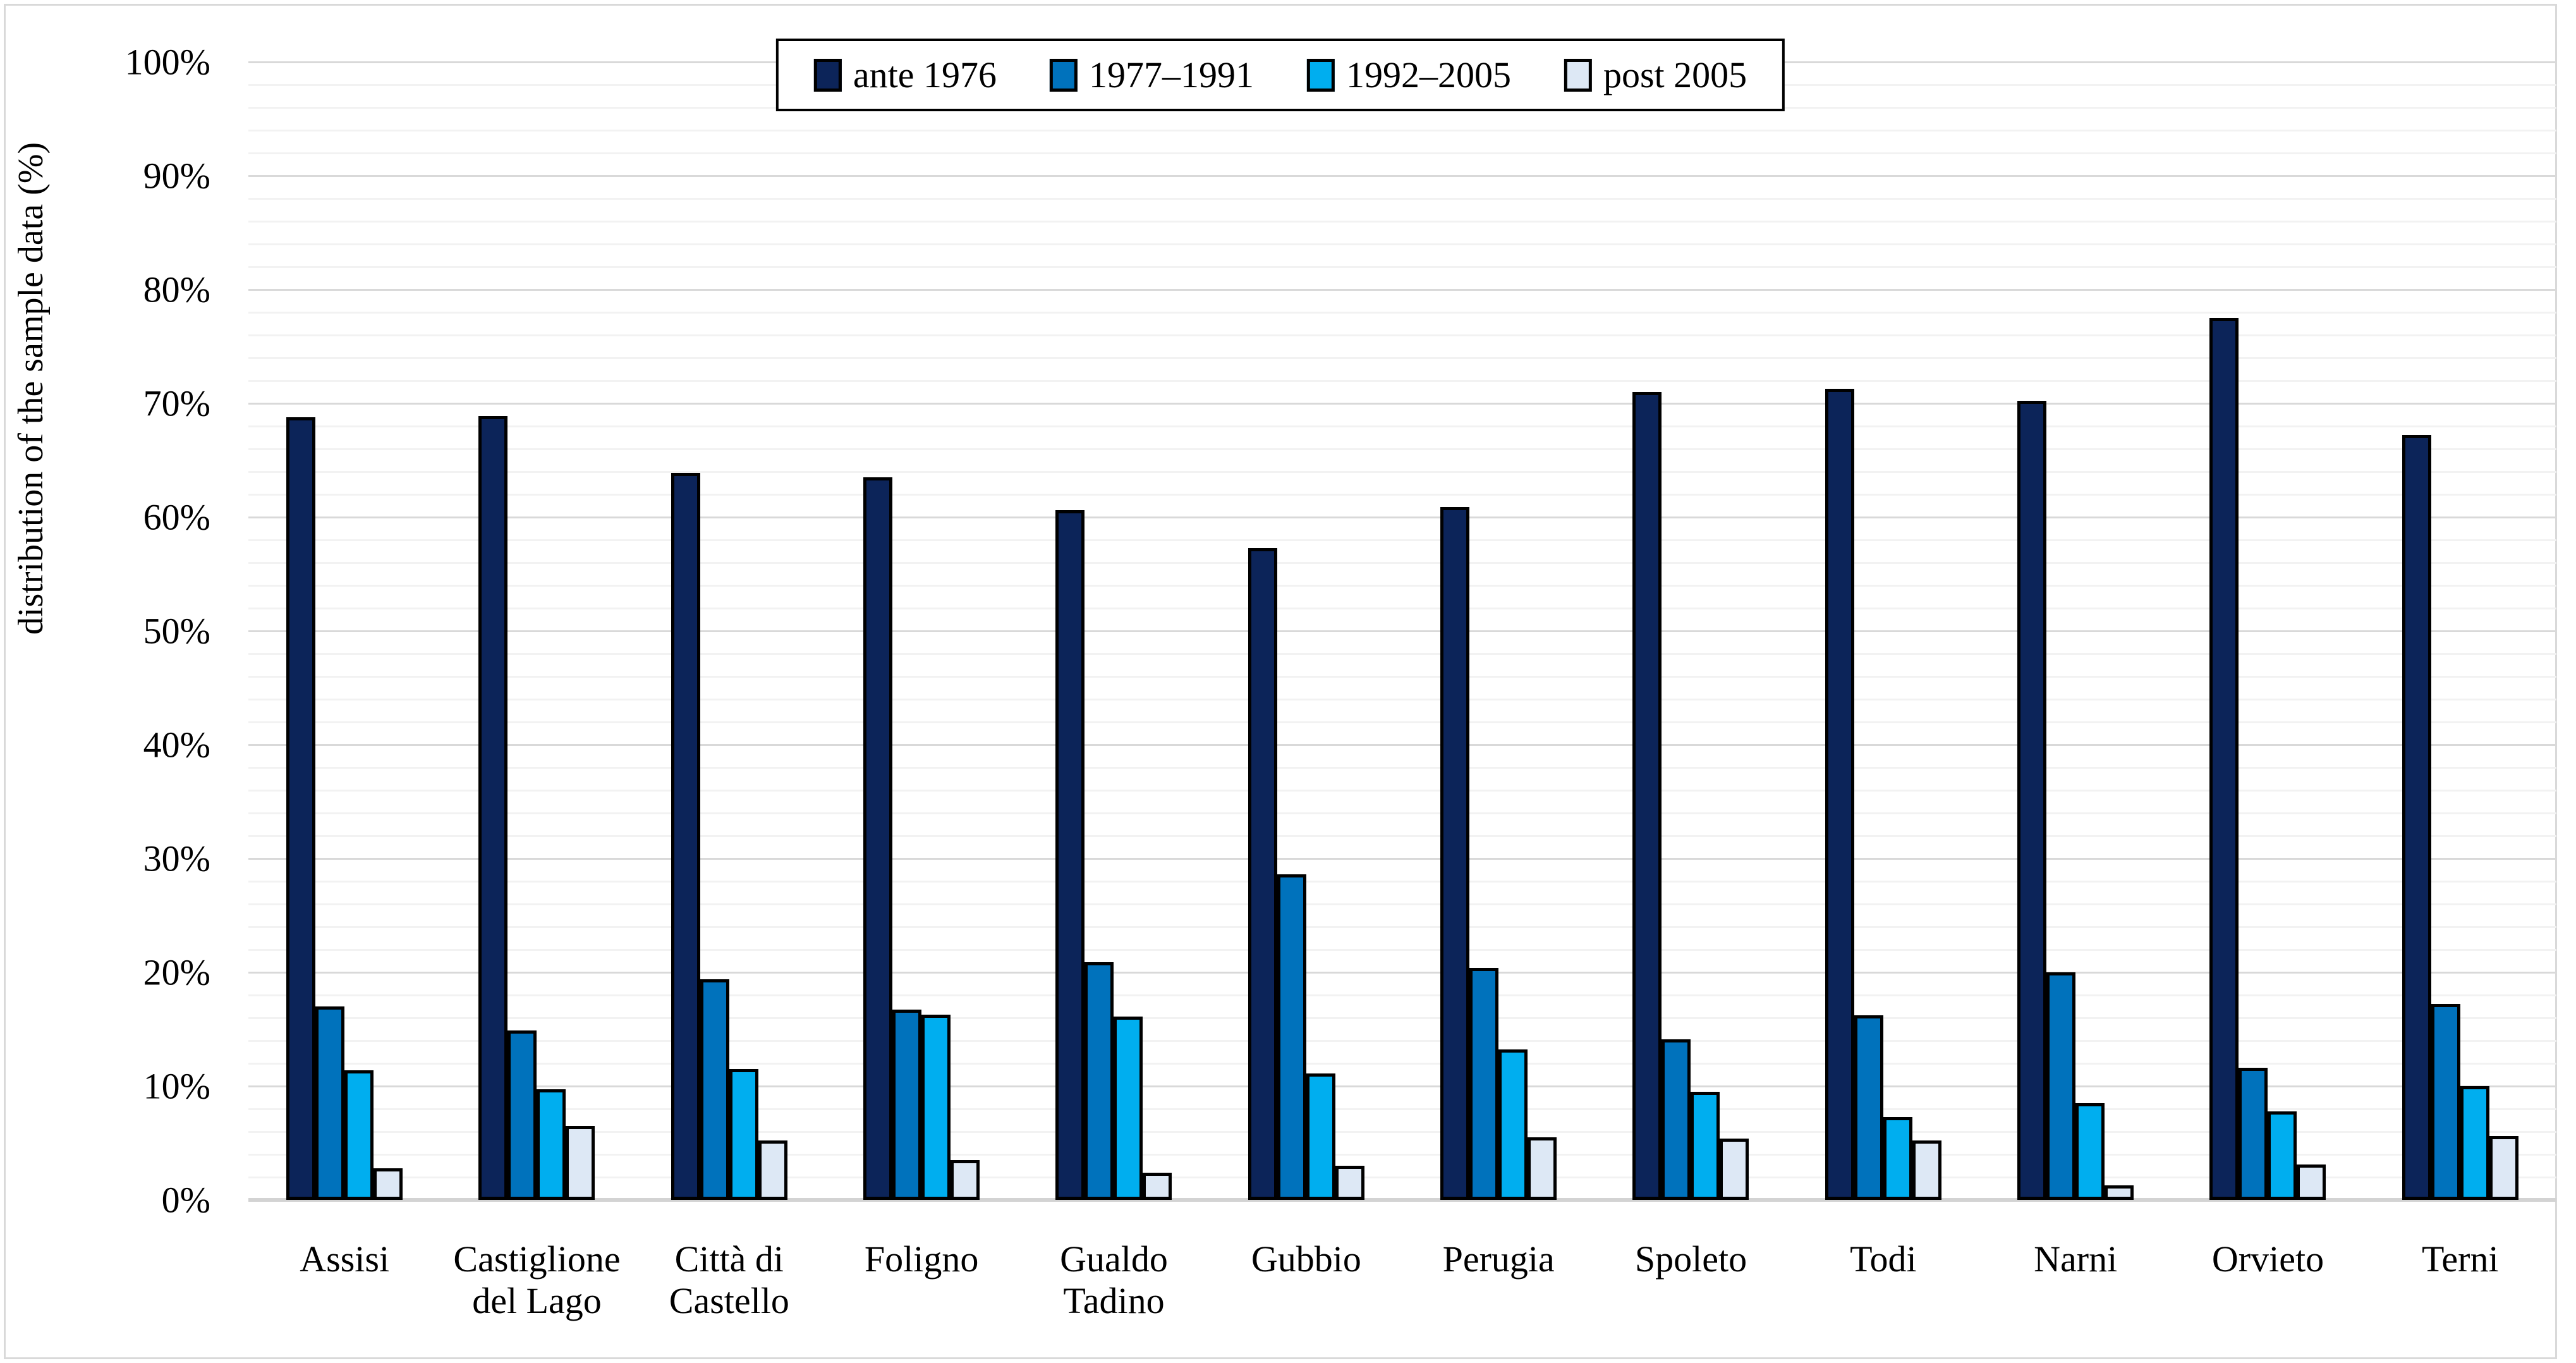 This screenshot has height=1363, width=2576. What do you see at coordinates (177, 403) in the screenshot?
I see `y-tick-label: 70%` at bounding box center [177, 403].